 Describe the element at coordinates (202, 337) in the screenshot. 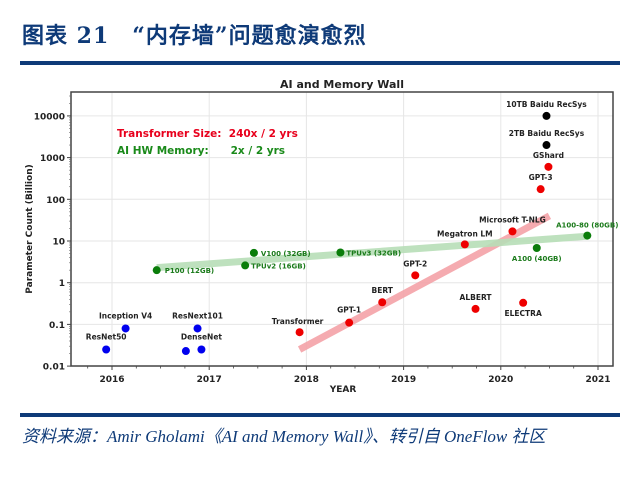

I see `point-label: DenseNet` at that location.